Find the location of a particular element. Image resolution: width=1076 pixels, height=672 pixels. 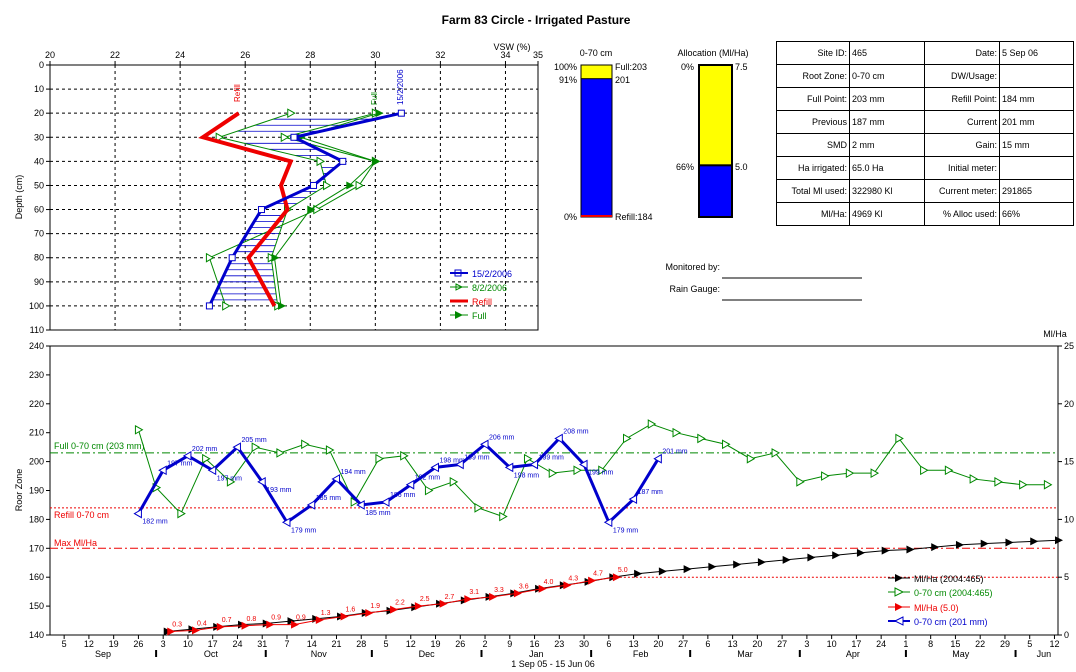

info-key: Refill Point: is located at coordinates (962, 99).